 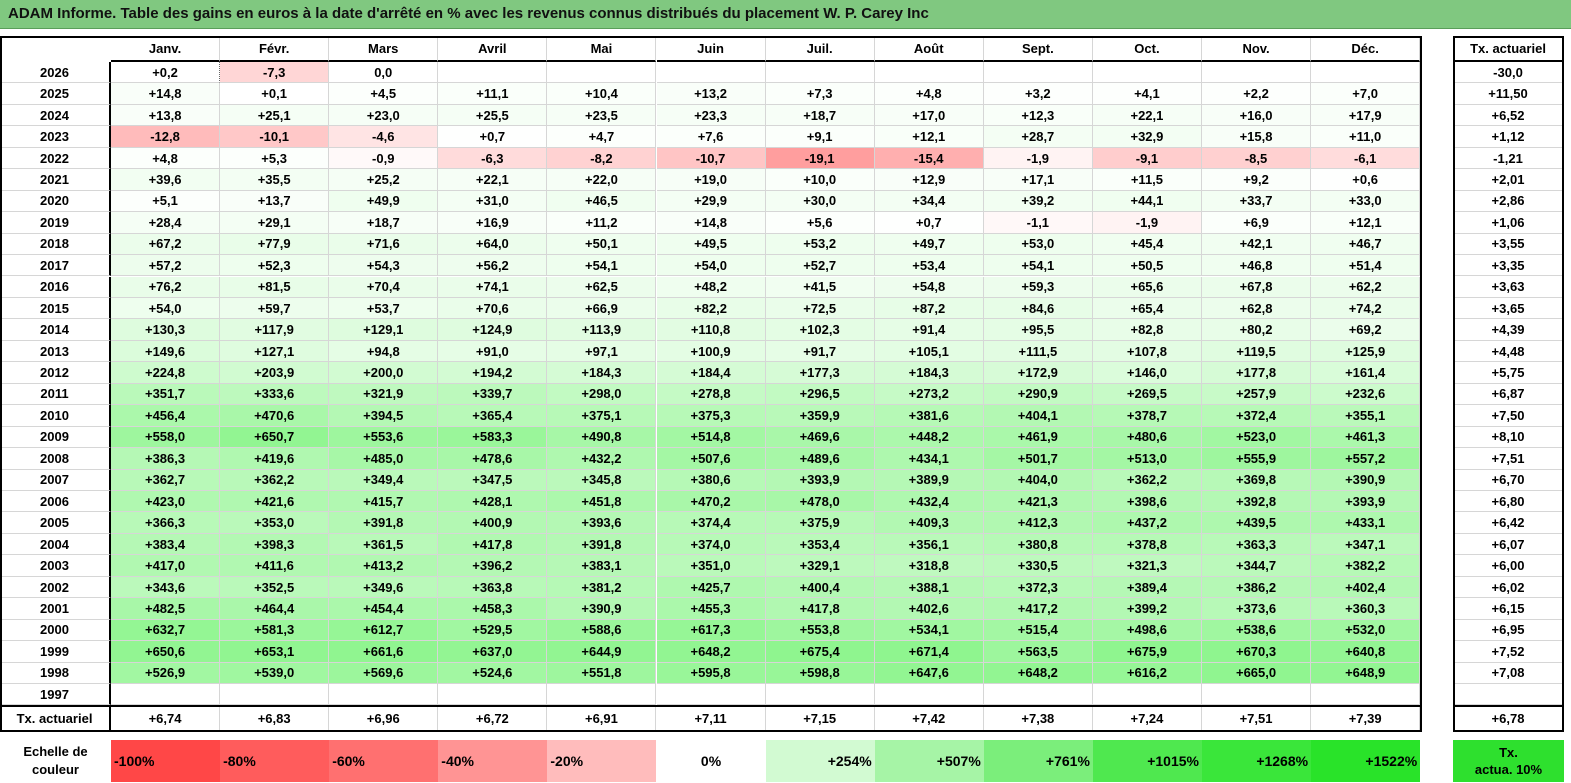 I want to click on table-cell: -9,1, so click(x=1147, y=158).